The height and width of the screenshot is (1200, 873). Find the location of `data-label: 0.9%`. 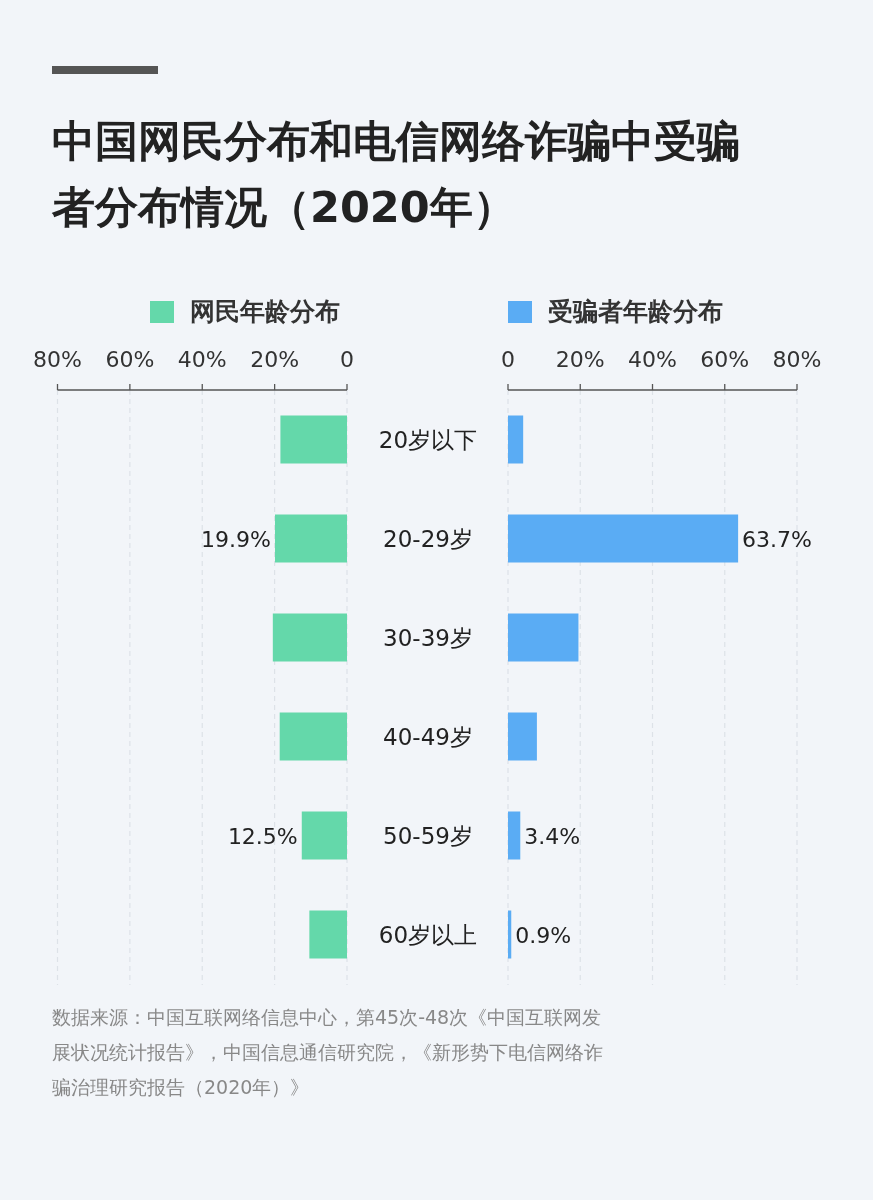

data-label: 0.9% is located at coordinates (543, 935).